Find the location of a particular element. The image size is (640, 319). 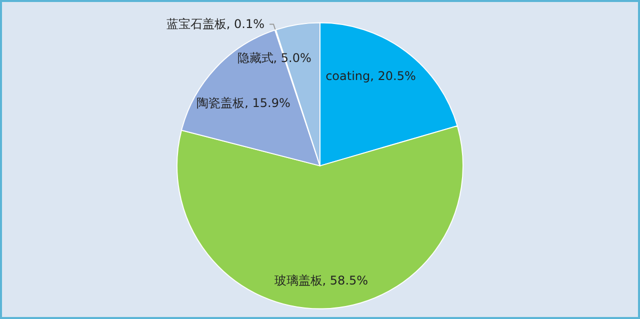

data-label: , 5.0% is located at coordinates (292, 58).